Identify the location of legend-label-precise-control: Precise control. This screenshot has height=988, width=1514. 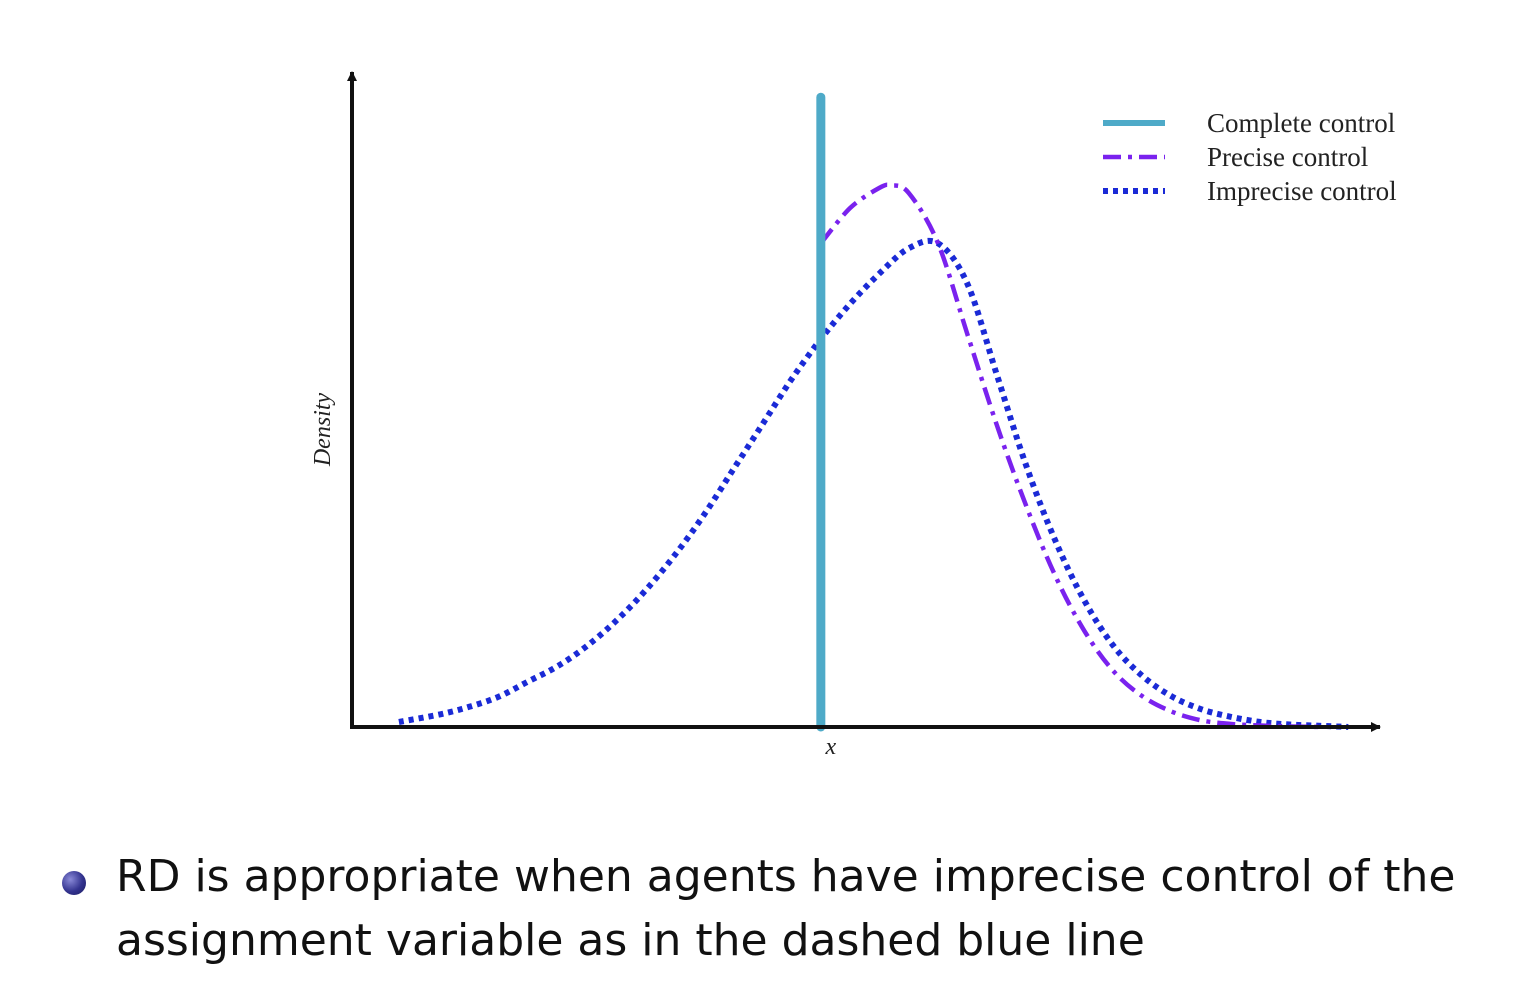
(1287, 157).